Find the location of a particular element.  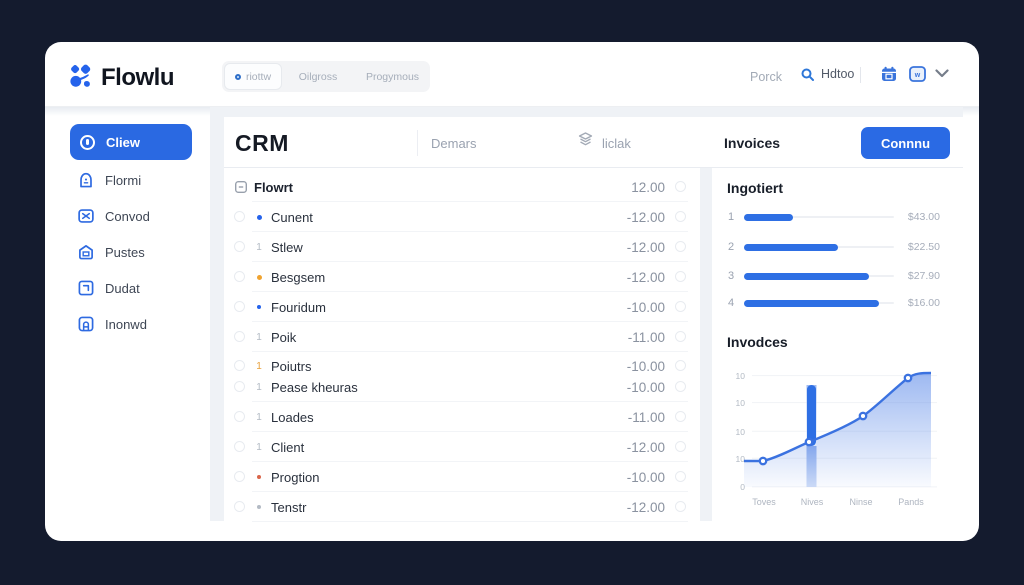

svg-text: Pands is located at coordinates (911, 502).